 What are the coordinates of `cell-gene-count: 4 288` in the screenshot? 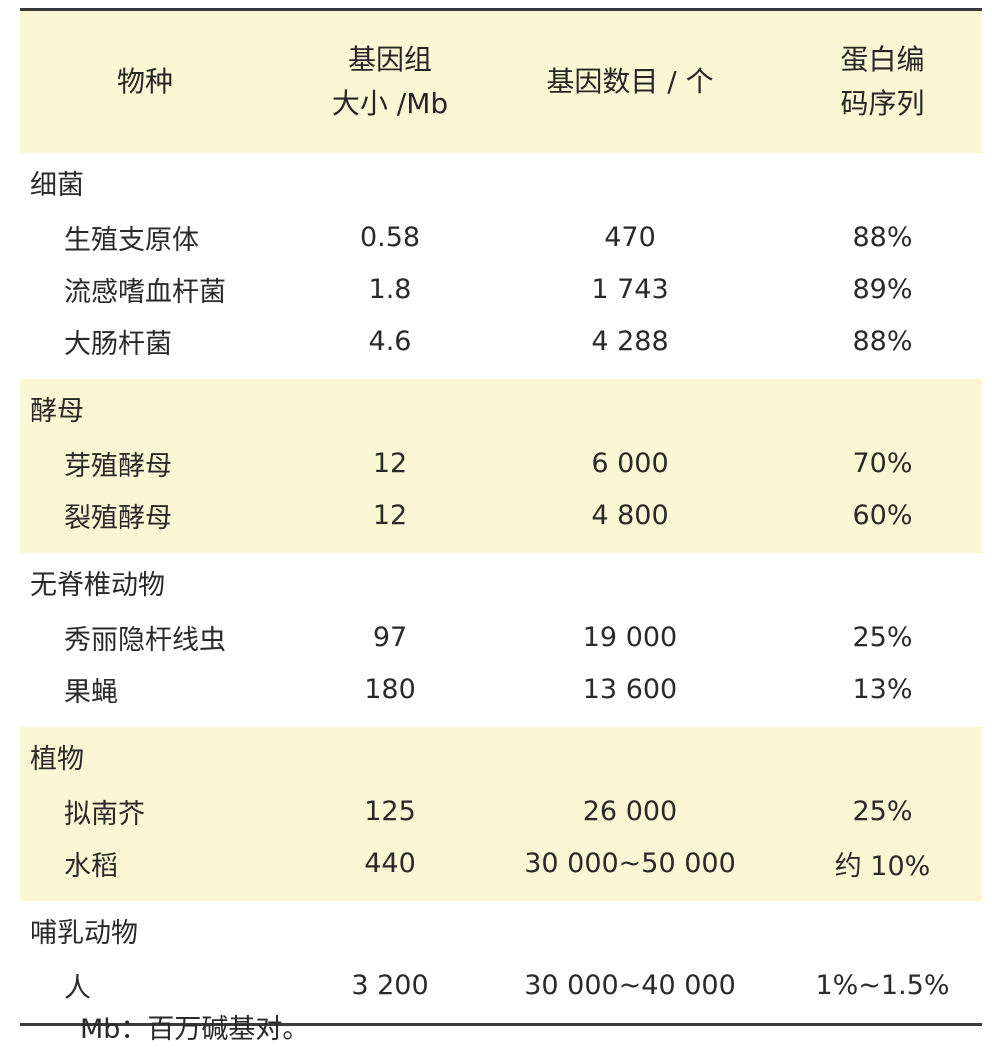 It's located at (630, 341).